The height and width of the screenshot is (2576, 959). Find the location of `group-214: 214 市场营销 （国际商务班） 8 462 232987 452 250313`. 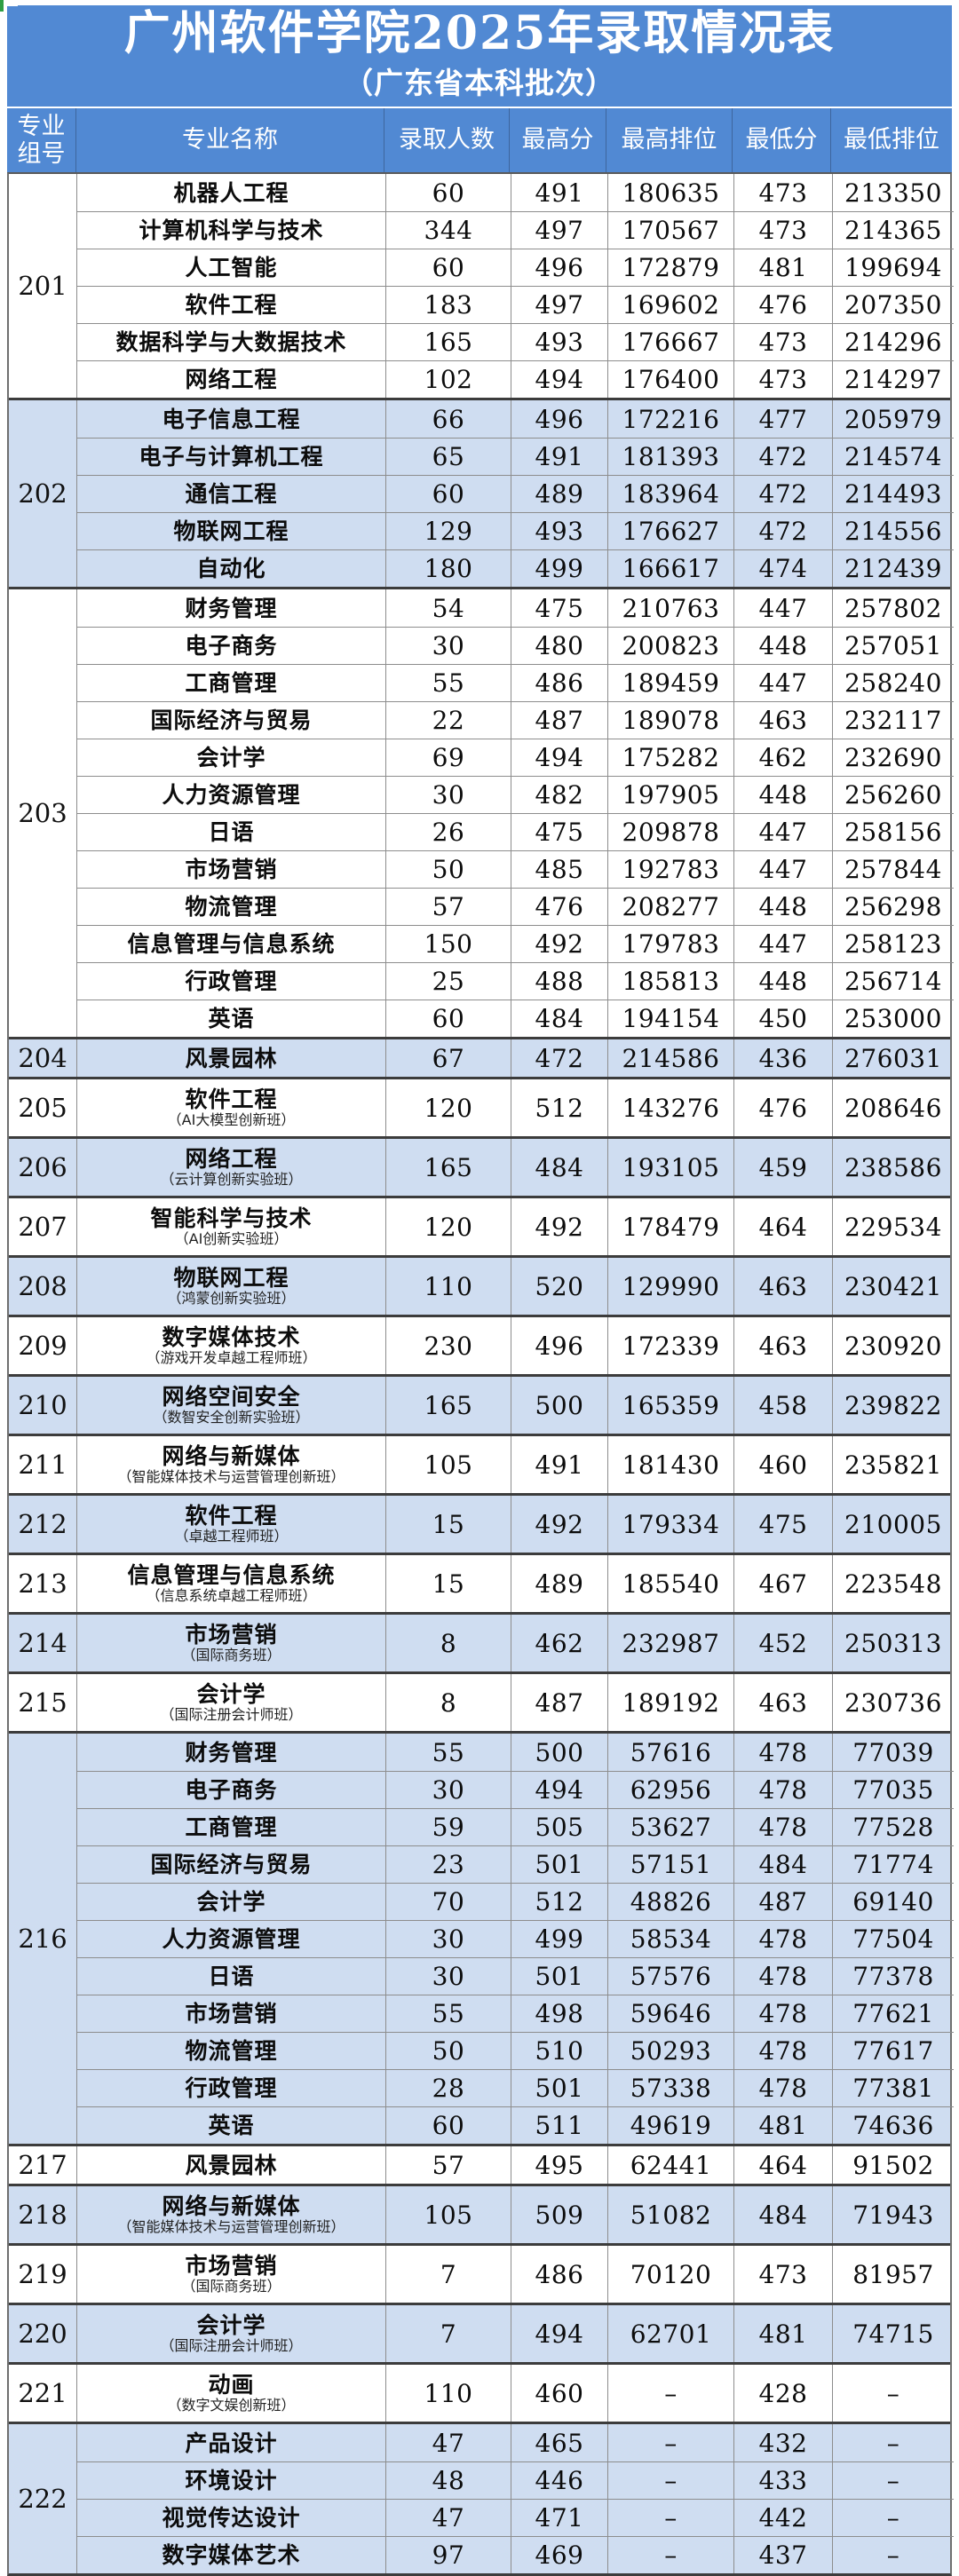

group-214: 214 市场营销 （国际商务班） 8 462 232987 452 250313 is located at coordinates (479, 1641).